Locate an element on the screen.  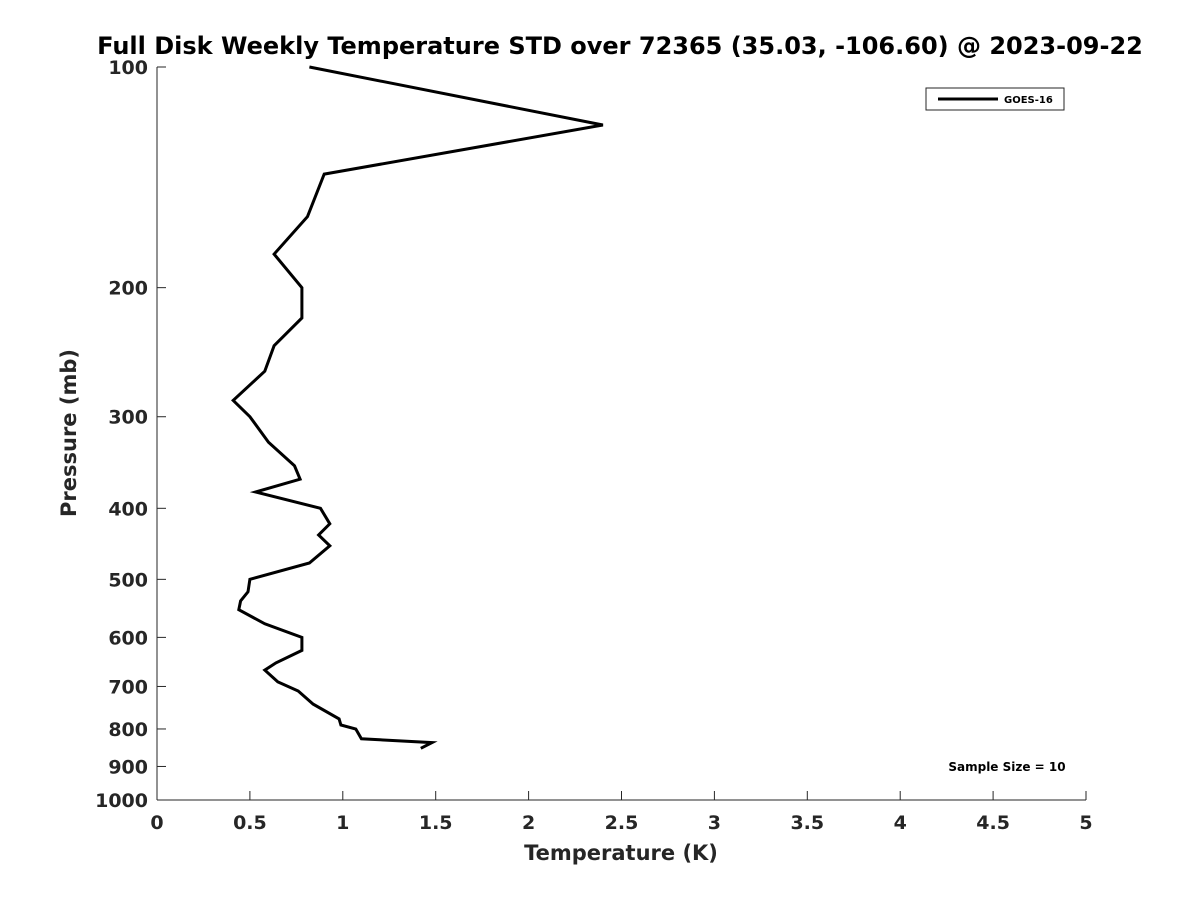
x-tick-label: 2 is located at coordinates (528, 823).